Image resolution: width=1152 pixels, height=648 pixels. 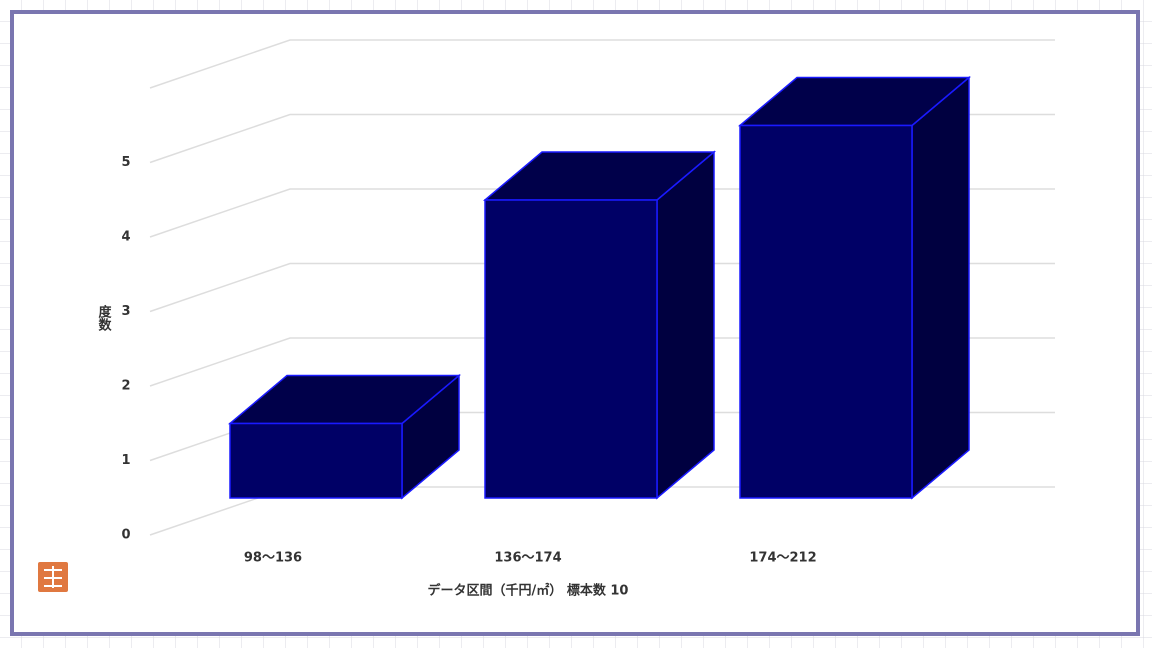 I want to click on y-tick-label: 4, so click(x=125, y=237).